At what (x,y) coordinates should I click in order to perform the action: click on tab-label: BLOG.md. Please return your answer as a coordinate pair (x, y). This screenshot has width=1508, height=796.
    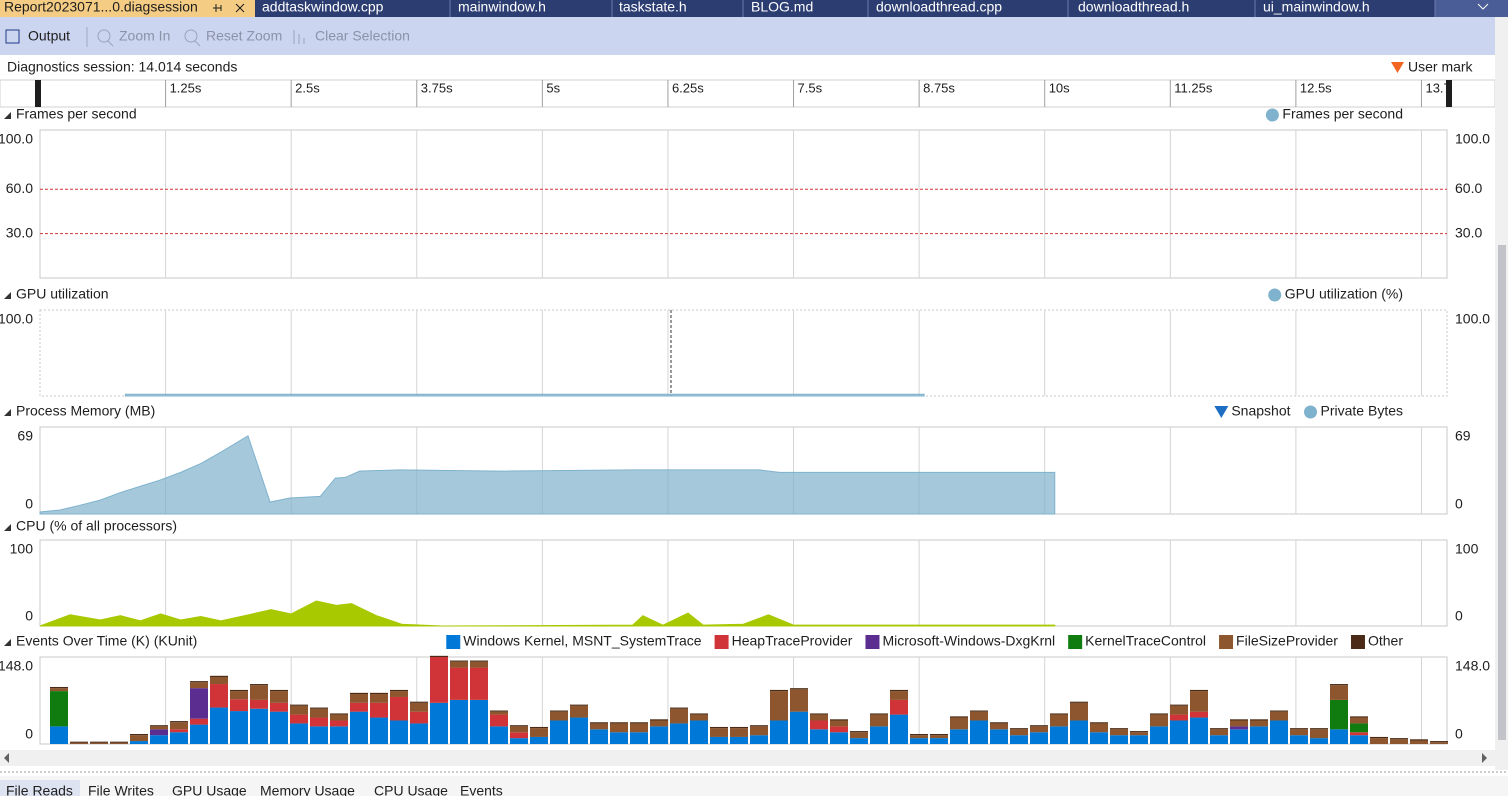
    Looking at the image, I should click on (782, 7).